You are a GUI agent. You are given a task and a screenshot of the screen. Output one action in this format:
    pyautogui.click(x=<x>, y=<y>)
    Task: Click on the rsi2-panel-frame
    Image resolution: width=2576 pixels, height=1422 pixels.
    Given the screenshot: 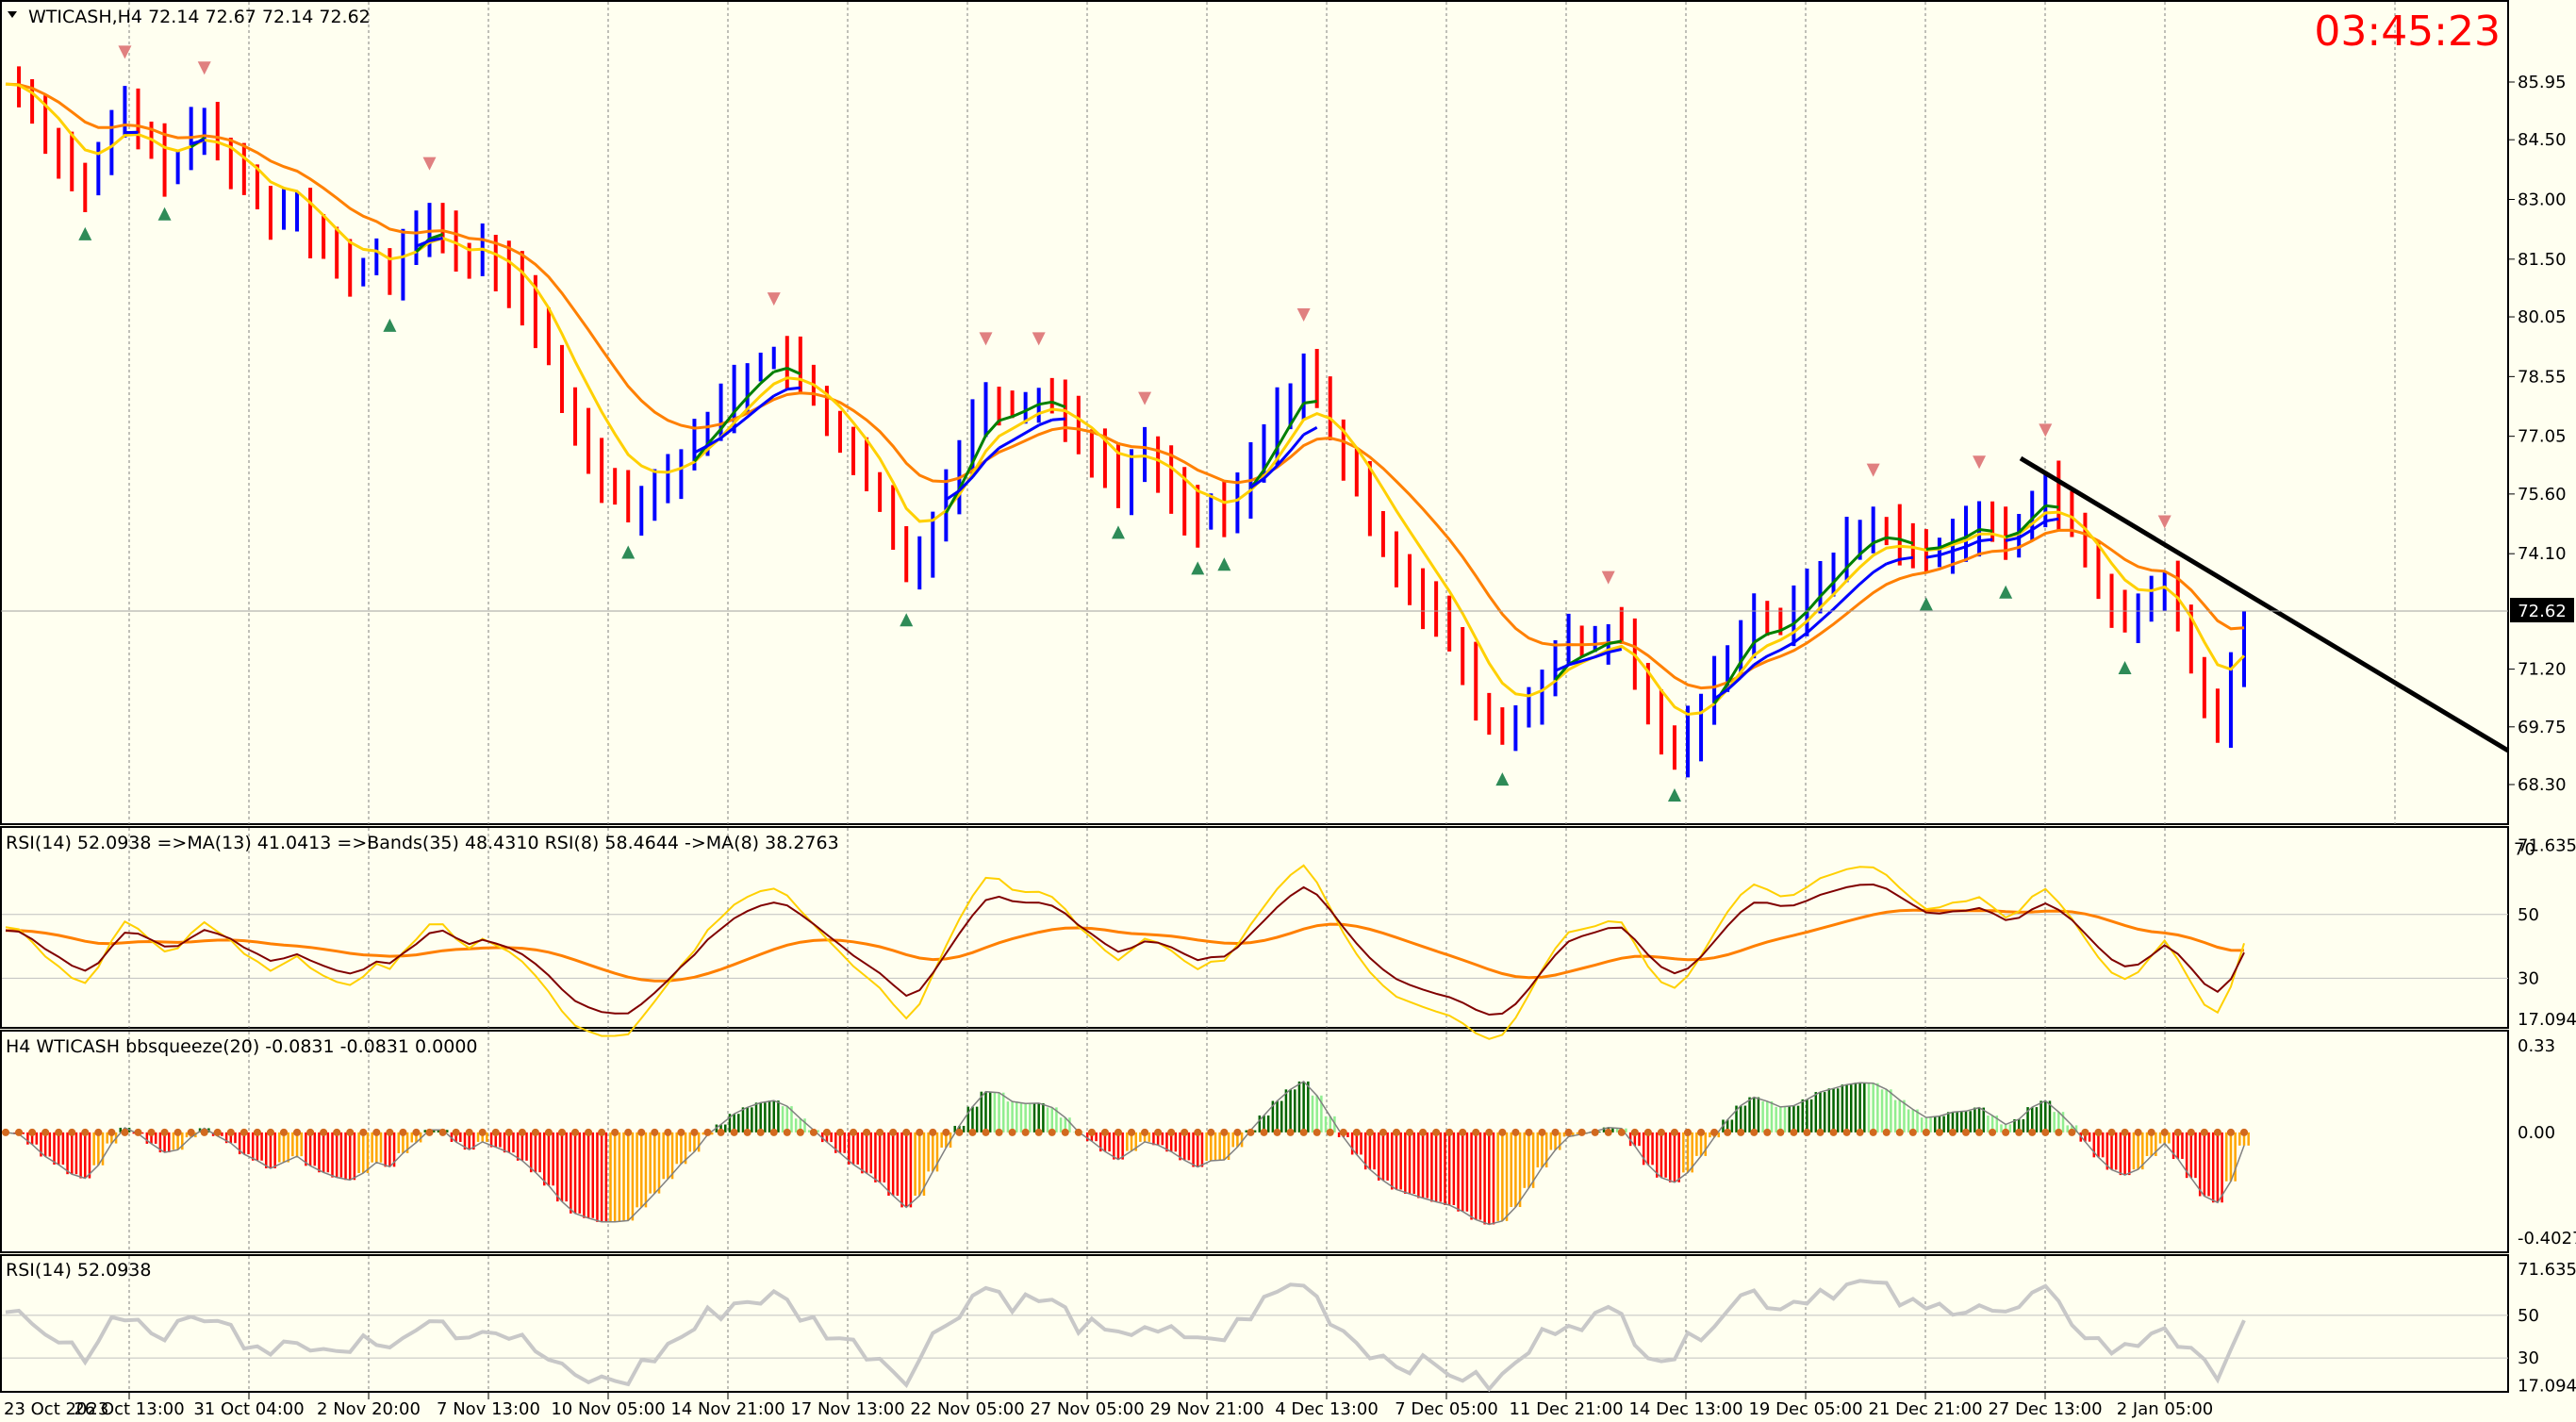 What is the action you would take?
    pyautogui.click(x=1254, y=1323)
    